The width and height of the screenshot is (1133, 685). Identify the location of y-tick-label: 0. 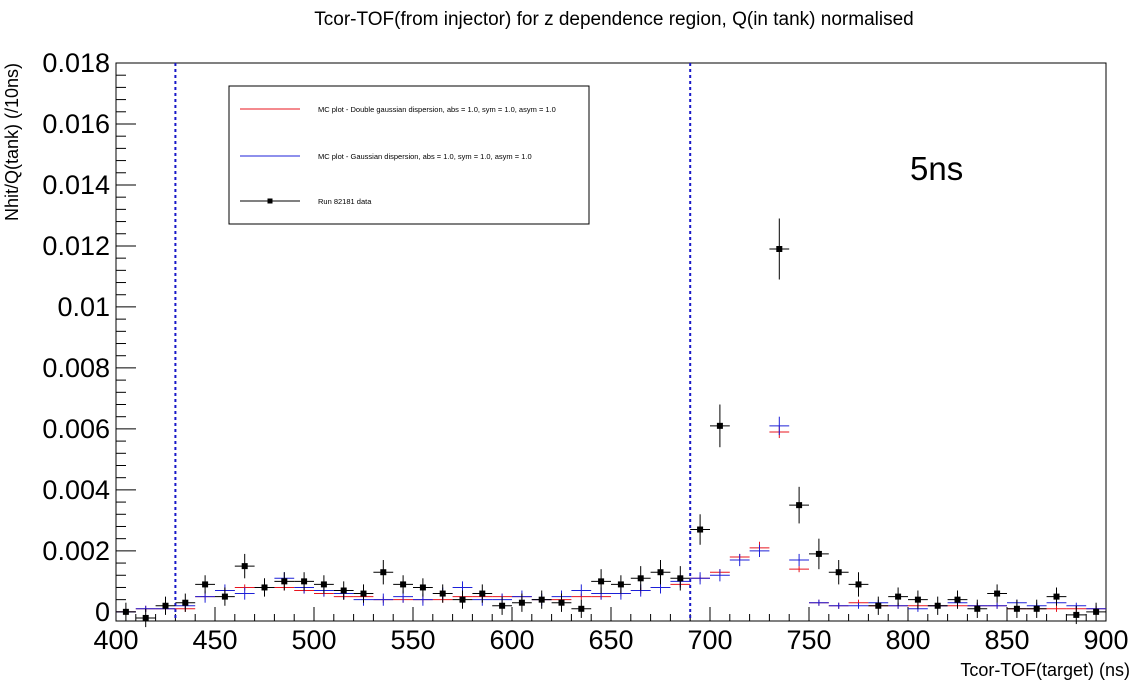
(102, 612).